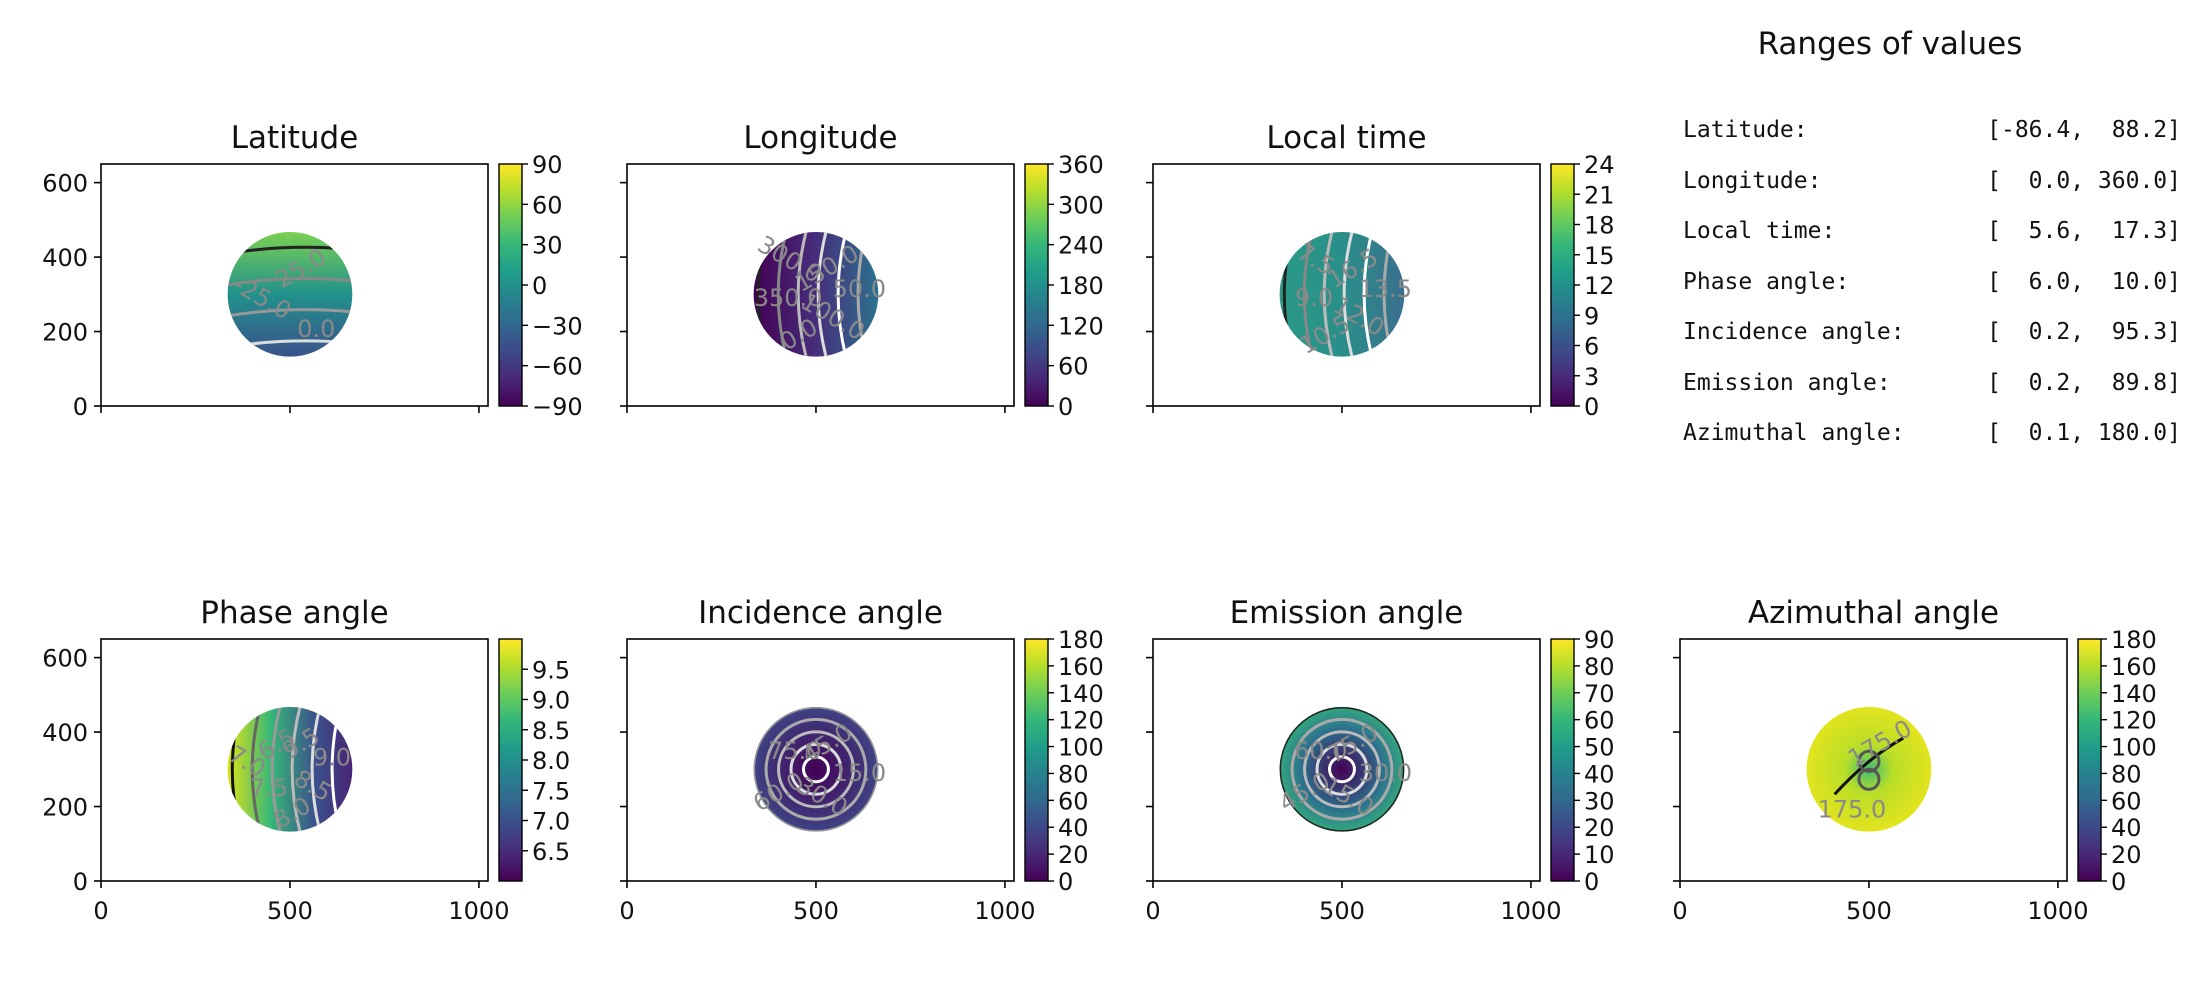 The image size is (2200, 1000). Describe the element at coordinates (820, 138) in the screenshot. I see `subplot-title: Longitude` at that location.